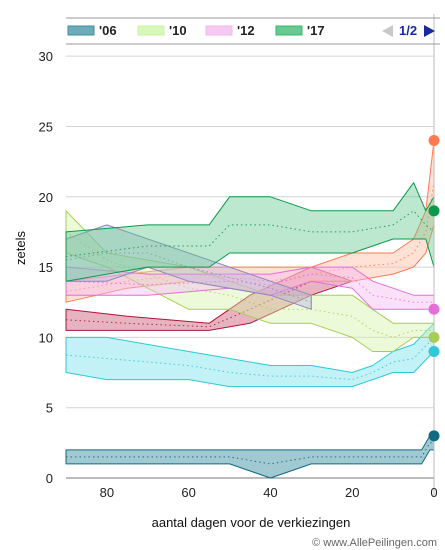  What do you see at coordinates (246, 30) in the screenshot?
I see `legend-label: '12` at bounding box center [246, 30].